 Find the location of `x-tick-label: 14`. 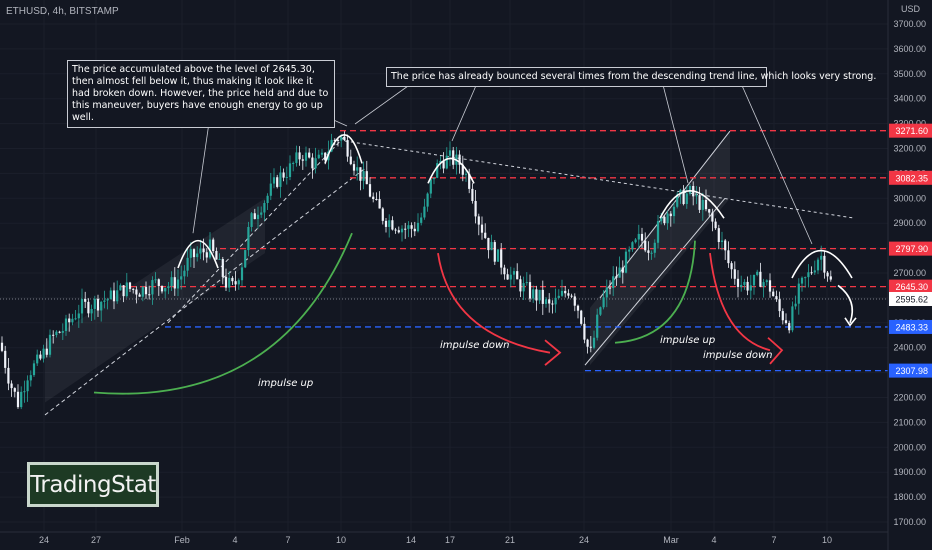

x-tick-label: 14 is located at coordinates (411, 540).